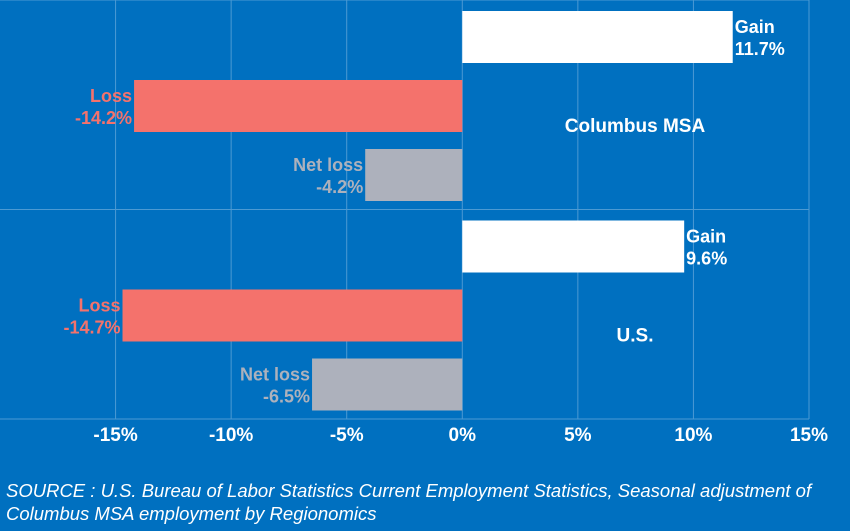 The image size is (850, 531). What do you see at coordinates (231, 435) in the screenshot?
I see `x-tick-label: -10%` at bounding box center [231, 435].